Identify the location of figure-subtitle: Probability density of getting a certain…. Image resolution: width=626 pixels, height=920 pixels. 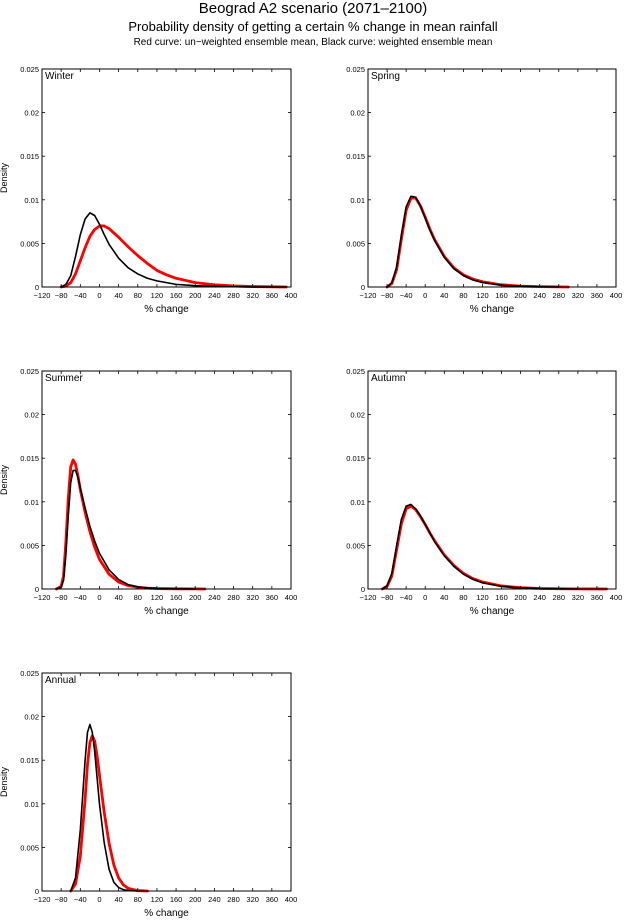
(313, 26).